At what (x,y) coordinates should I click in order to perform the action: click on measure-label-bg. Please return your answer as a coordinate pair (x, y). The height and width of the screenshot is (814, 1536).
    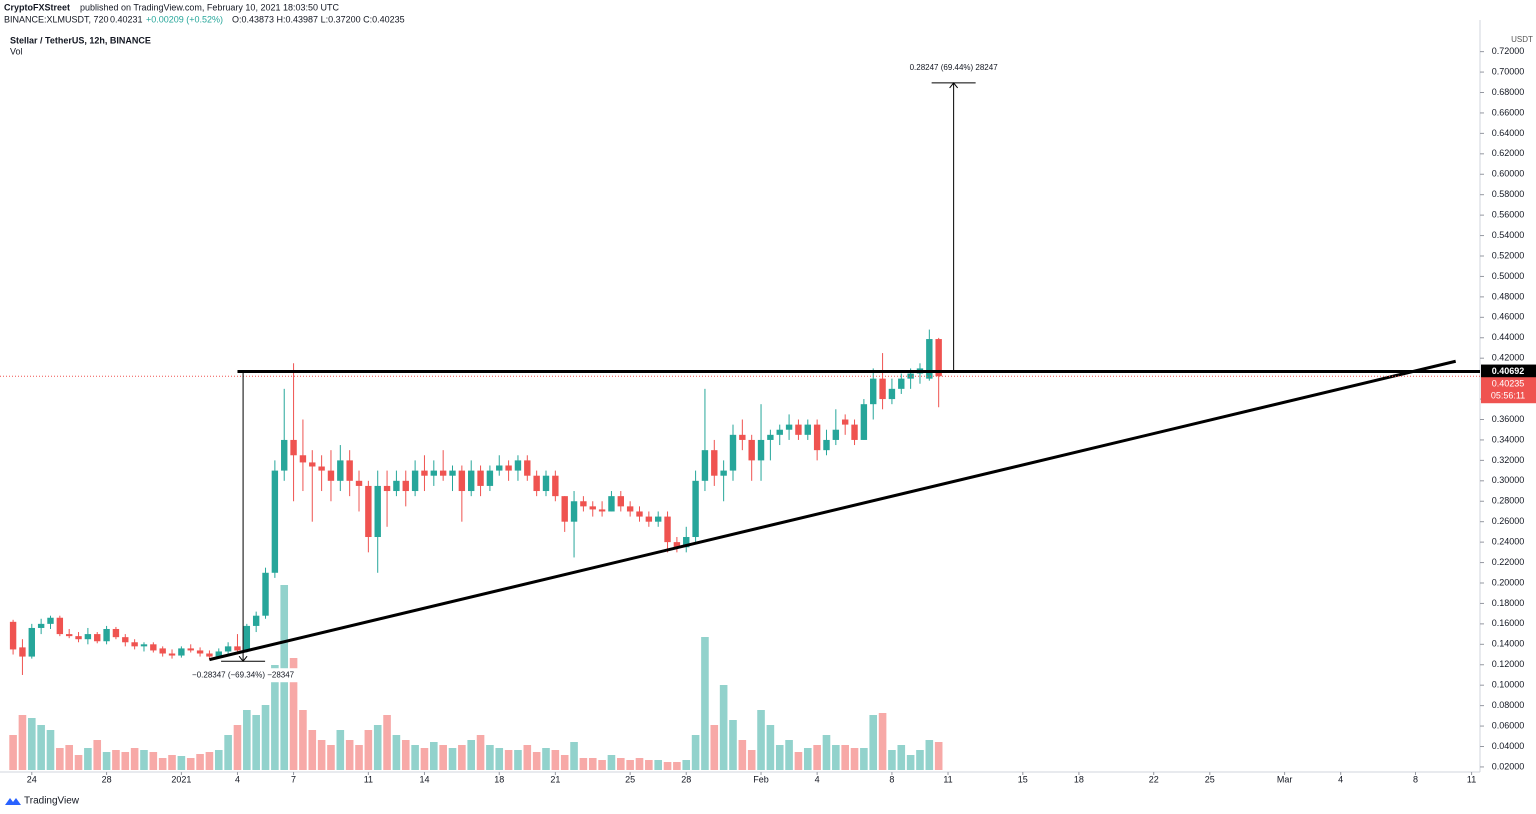
    Looking at the image, I should click on (953, 67).